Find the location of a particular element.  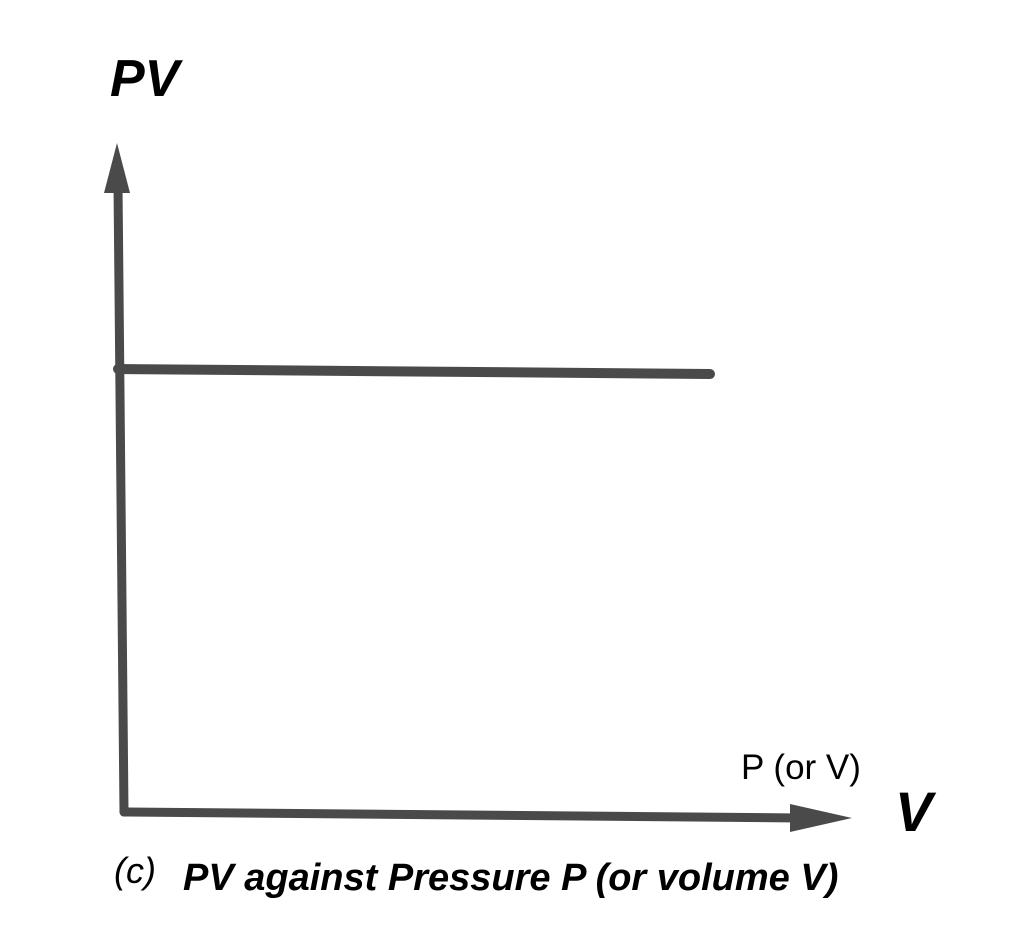

x-axis is located at coordinates (462, 815).